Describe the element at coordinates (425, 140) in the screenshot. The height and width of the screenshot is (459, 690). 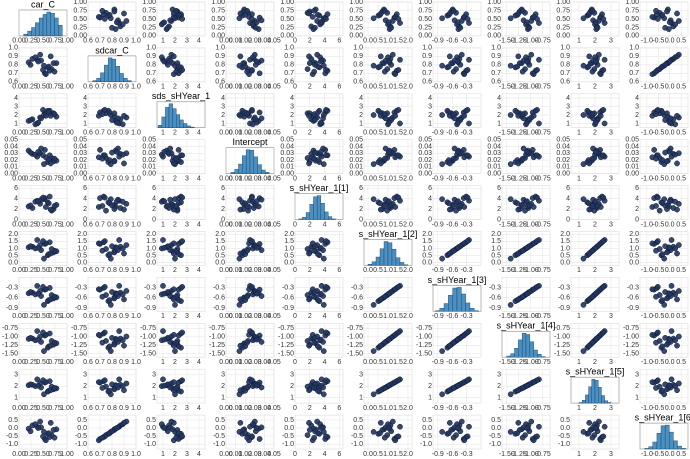
I see `y-tick-label: 0.05` at that location.